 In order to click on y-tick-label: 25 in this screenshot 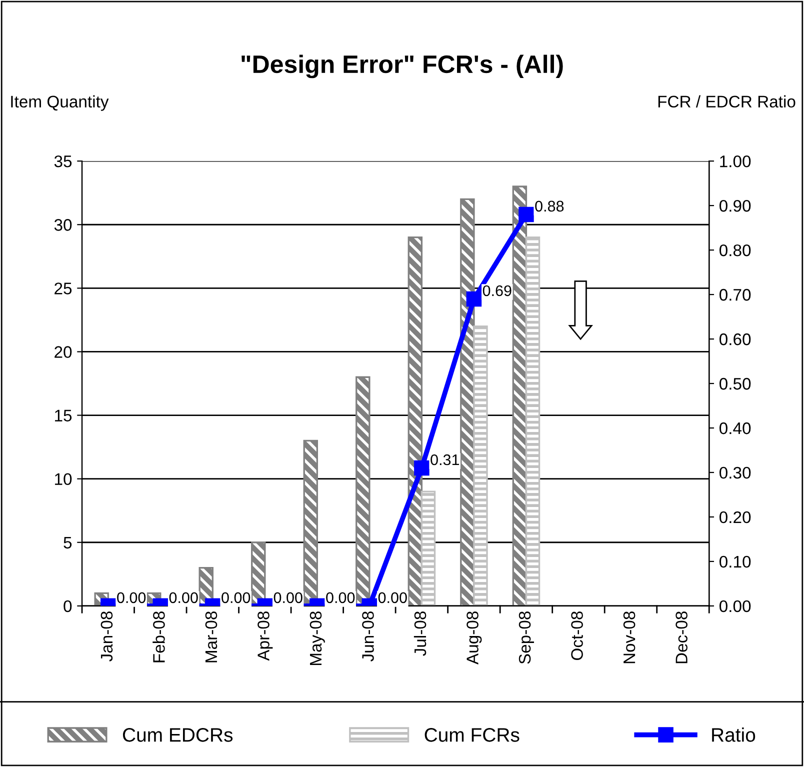, I will do `click(63, 288)`.